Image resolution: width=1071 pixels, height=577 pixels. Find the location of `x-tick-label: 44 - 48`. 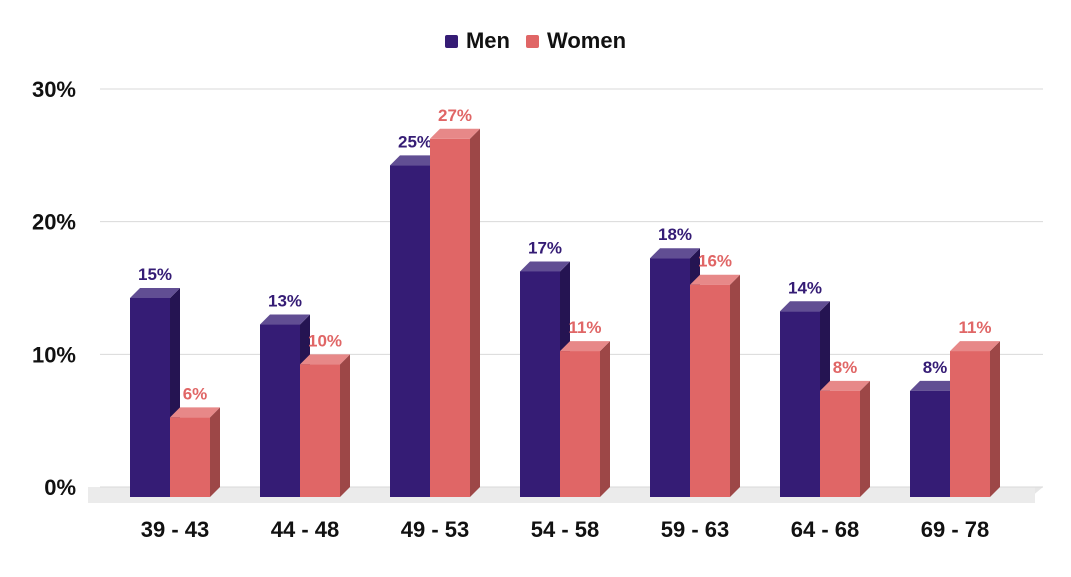

x-tick-label: 44 - 48 is located at coordinates (305, 529).